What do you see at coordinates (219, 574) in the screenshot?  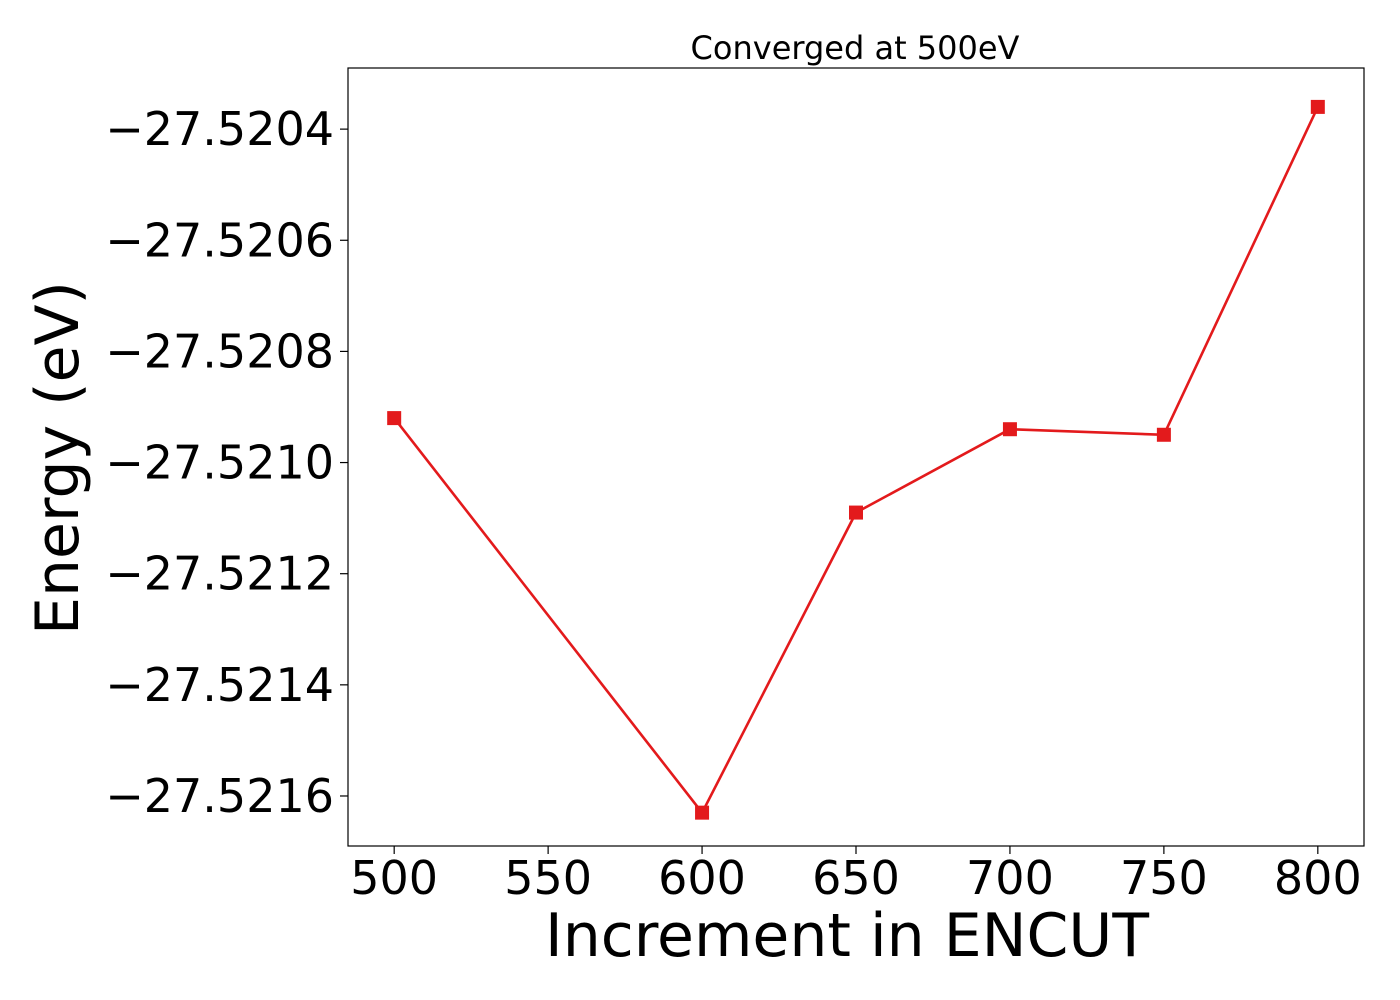 I see `y-tick-label: −27.5212` at bounding box center [219, 574].